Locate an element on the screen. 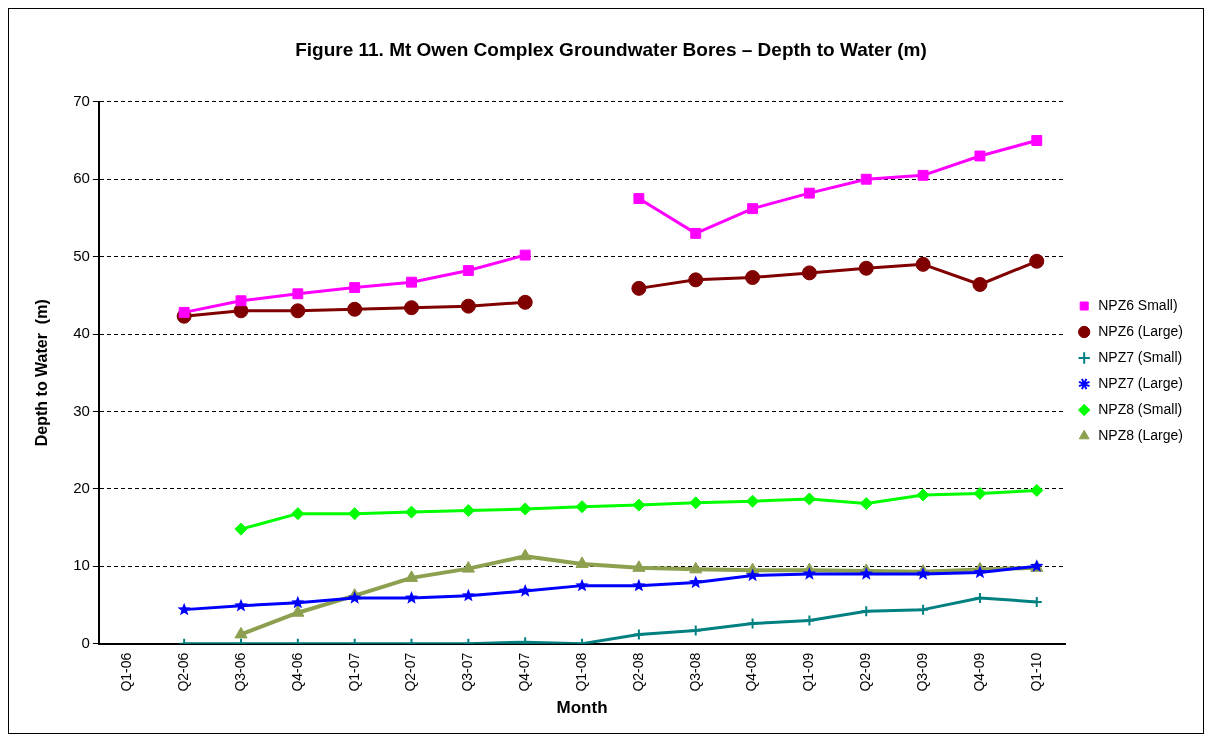 The height and width of the screenshot is (744, 1214). legend-label: NPZ8 (Large) is located at coordinates (1141, 434).